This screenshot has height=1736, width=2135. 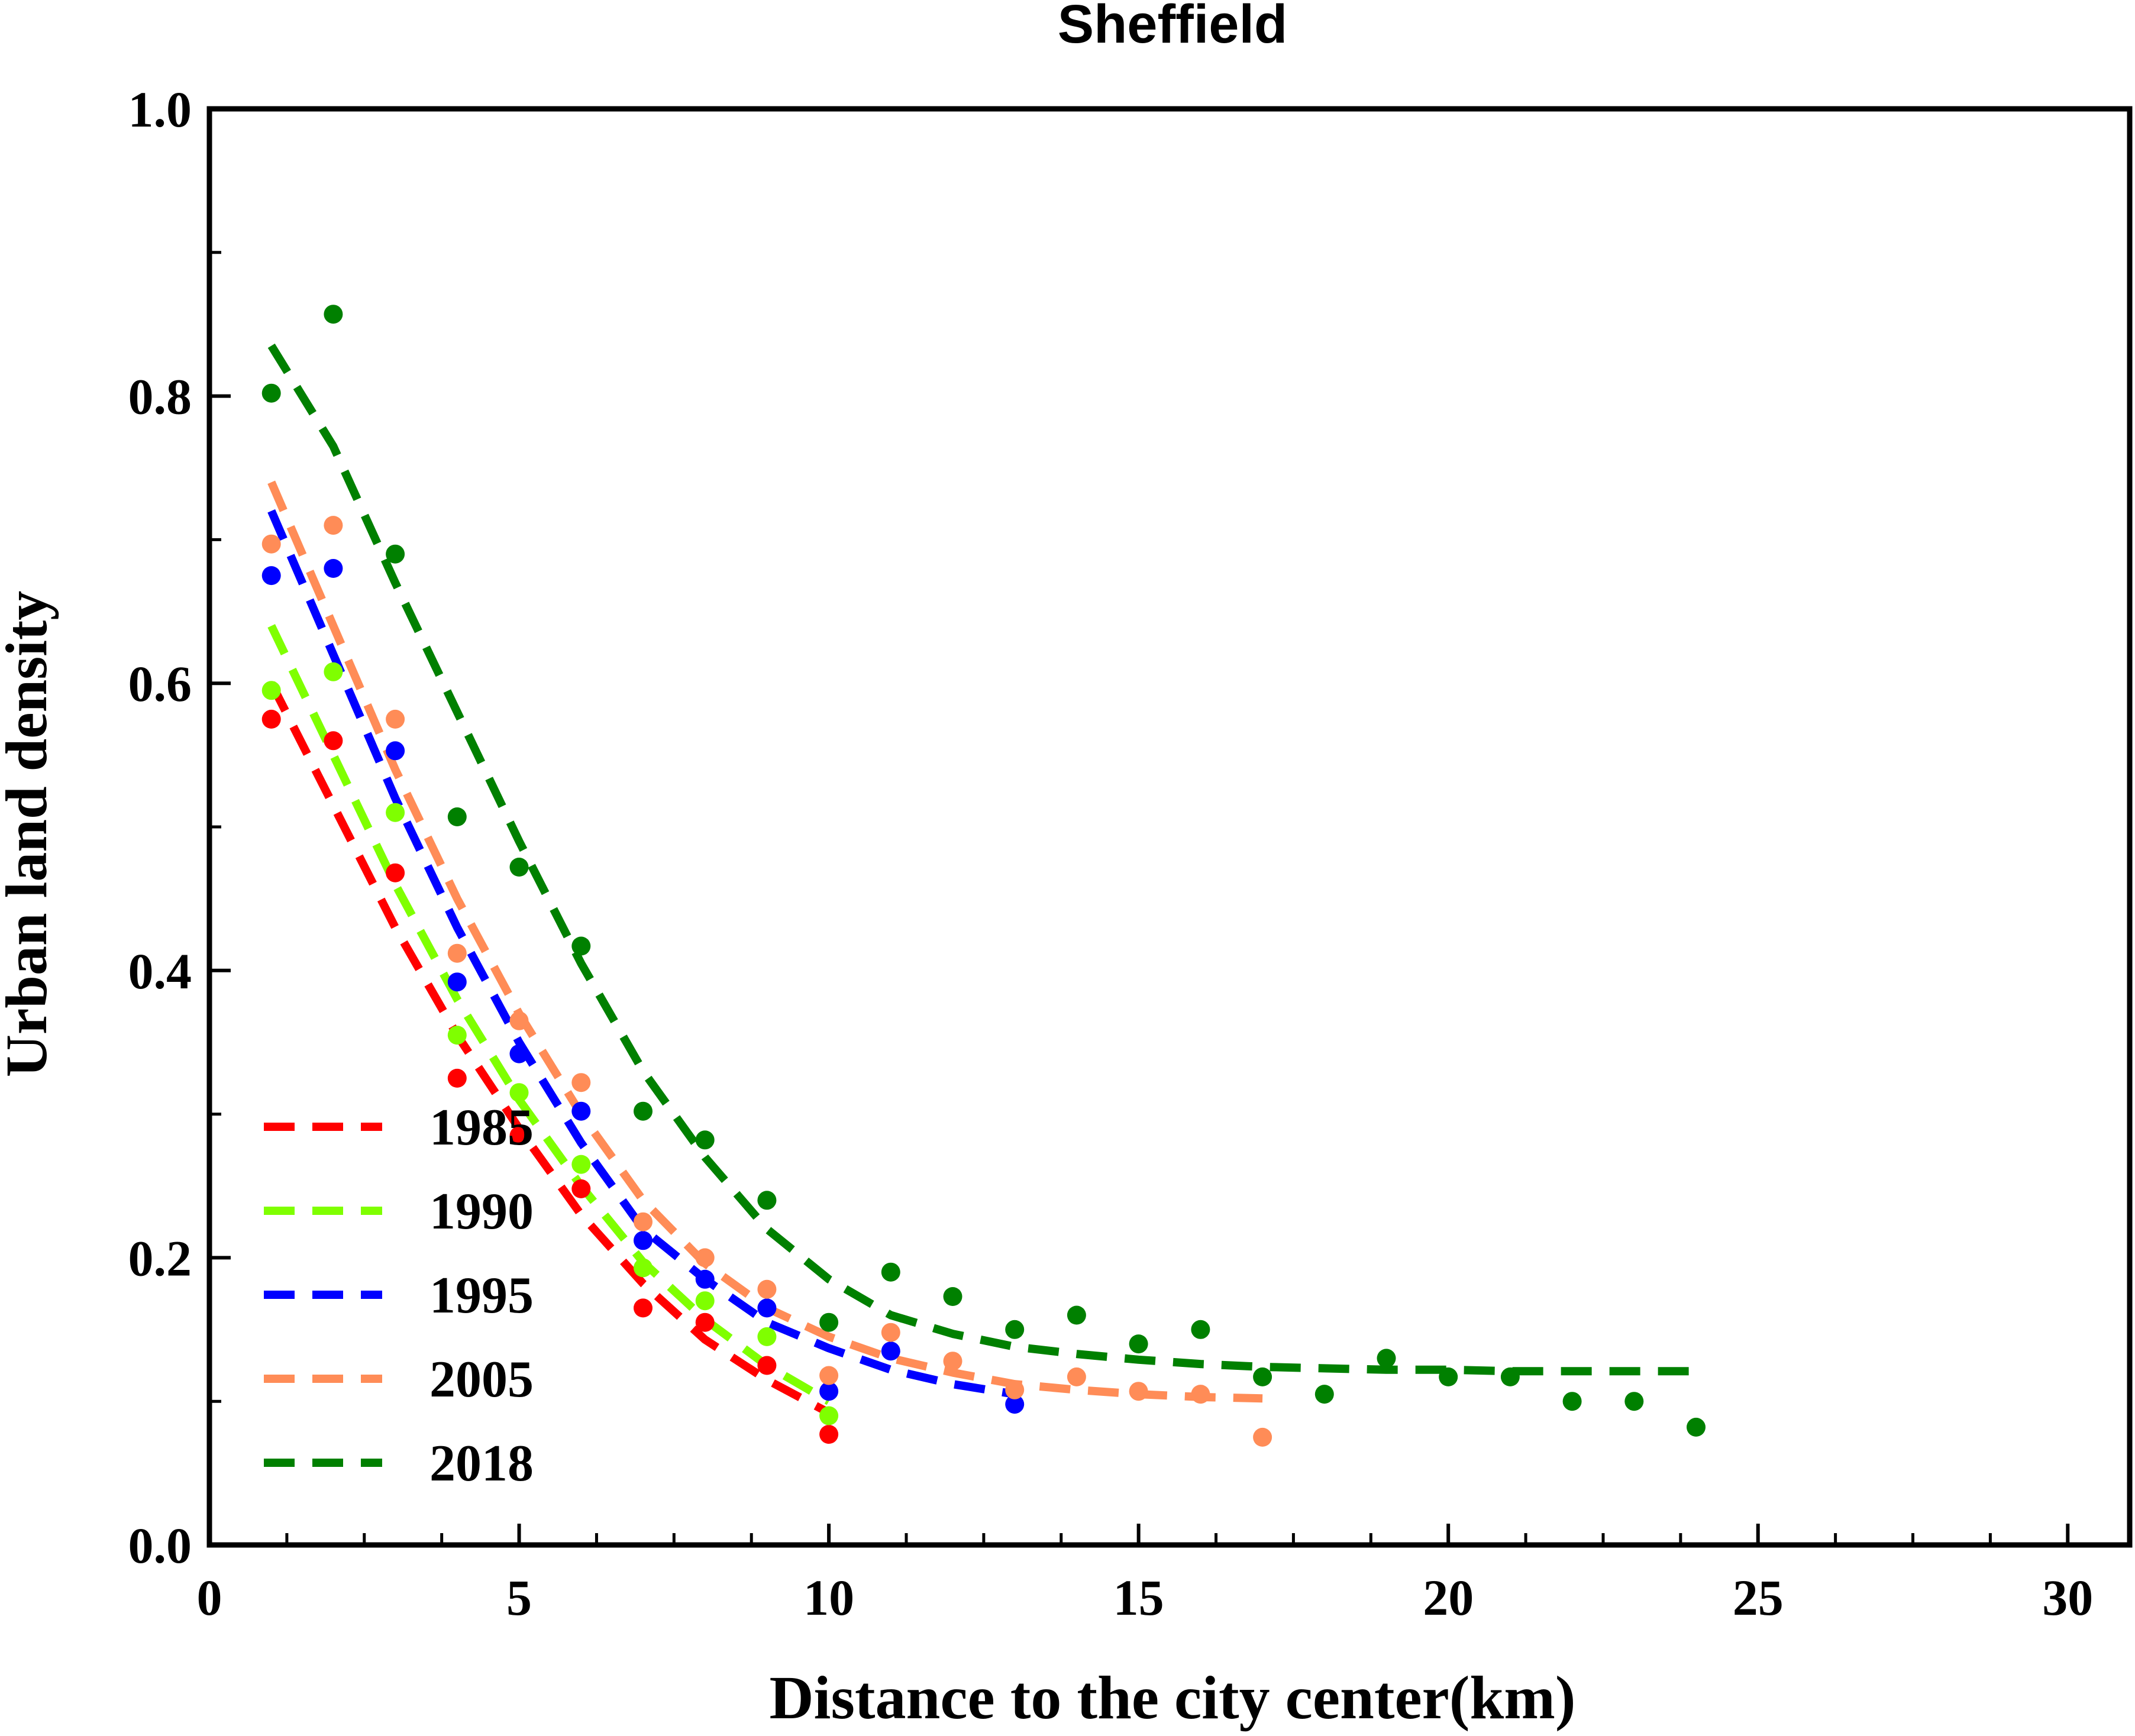 What do you see at coordinates (482, 1295) in the screenshot?
I see `legend-label: 1995` at bounding box center [482, 1295].